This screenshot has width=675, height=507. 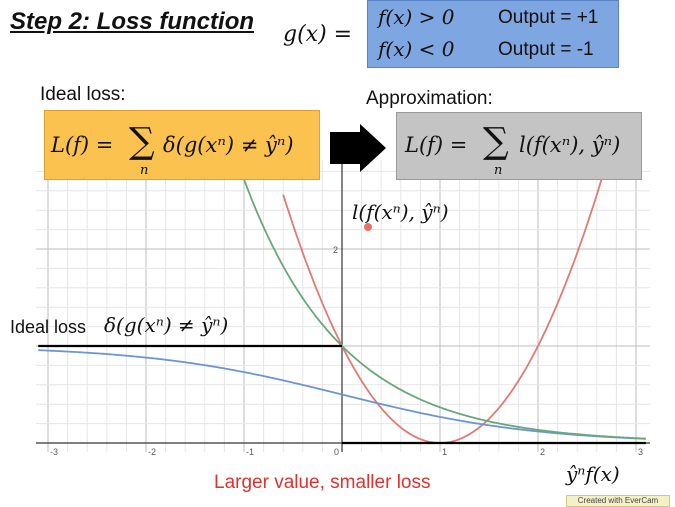 I want to click on caption: Larger value, smaller loss, so click(x=322, y=482).